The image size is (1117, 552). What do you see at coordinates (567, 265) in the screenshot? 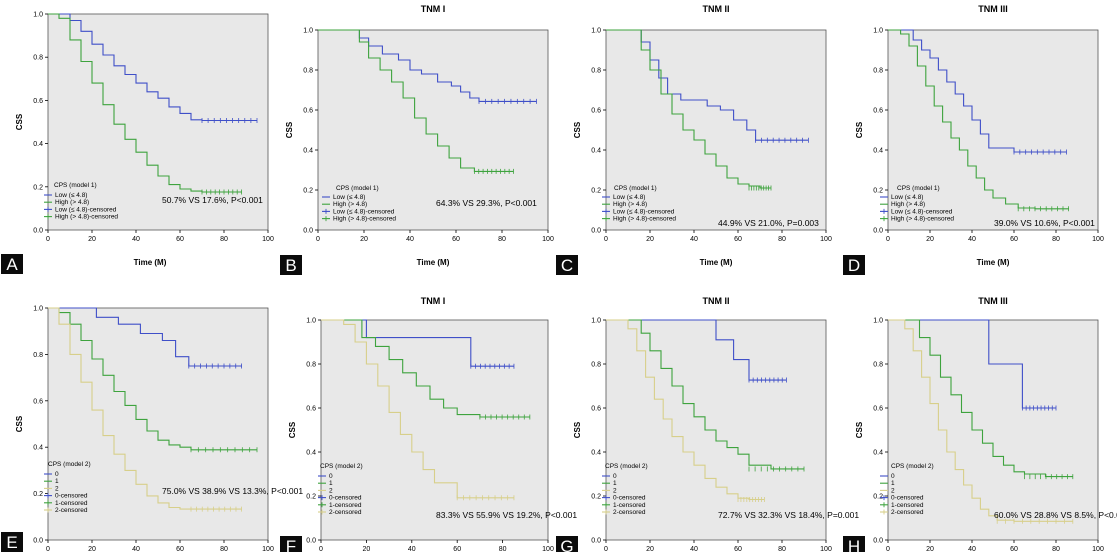
I see `panel-label: C` at bounding box center [567, 265].